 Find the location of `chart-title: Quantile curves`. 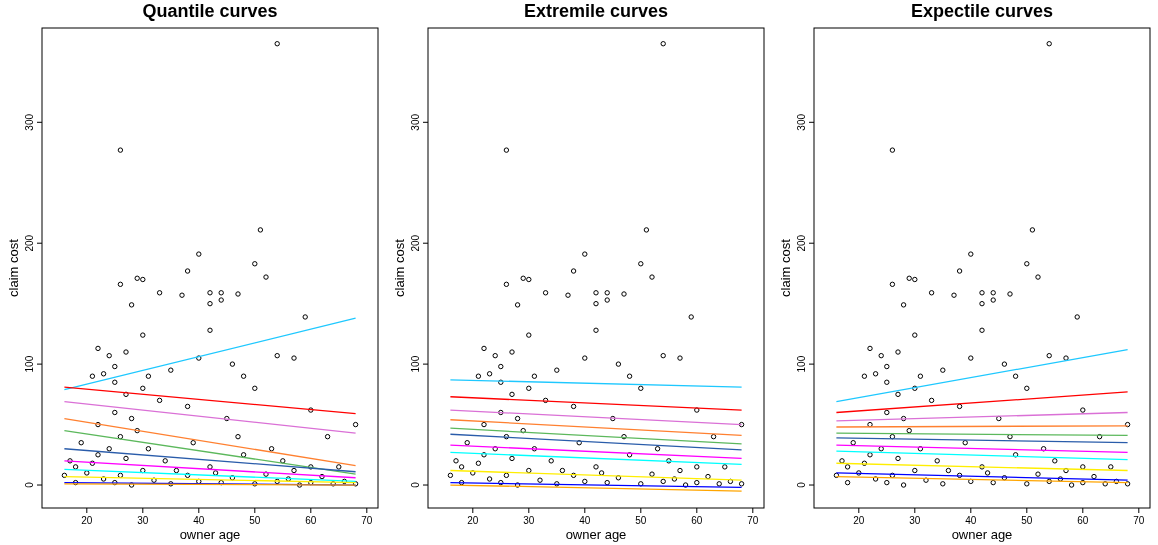

chart-title: Quantile curves is located at coordinates (210, 11).